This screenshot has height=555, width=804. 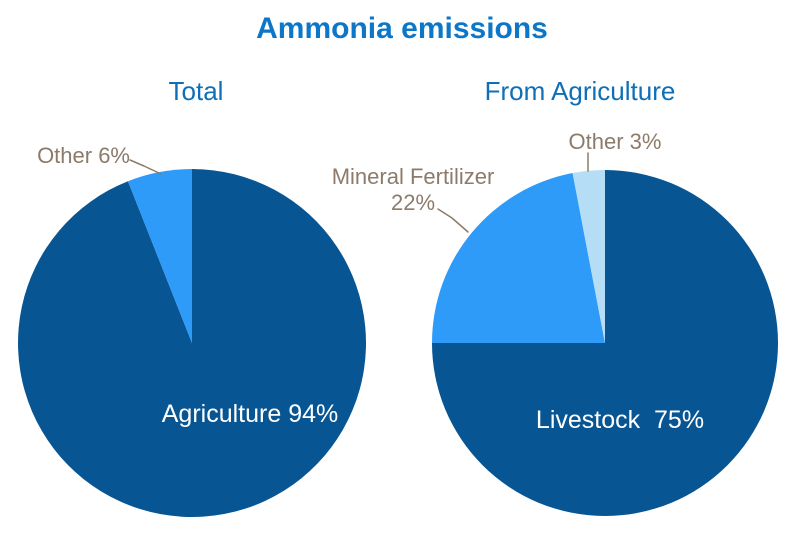 I want to click on chart-title: Ammonia emissions, so click(x=402, y=28).